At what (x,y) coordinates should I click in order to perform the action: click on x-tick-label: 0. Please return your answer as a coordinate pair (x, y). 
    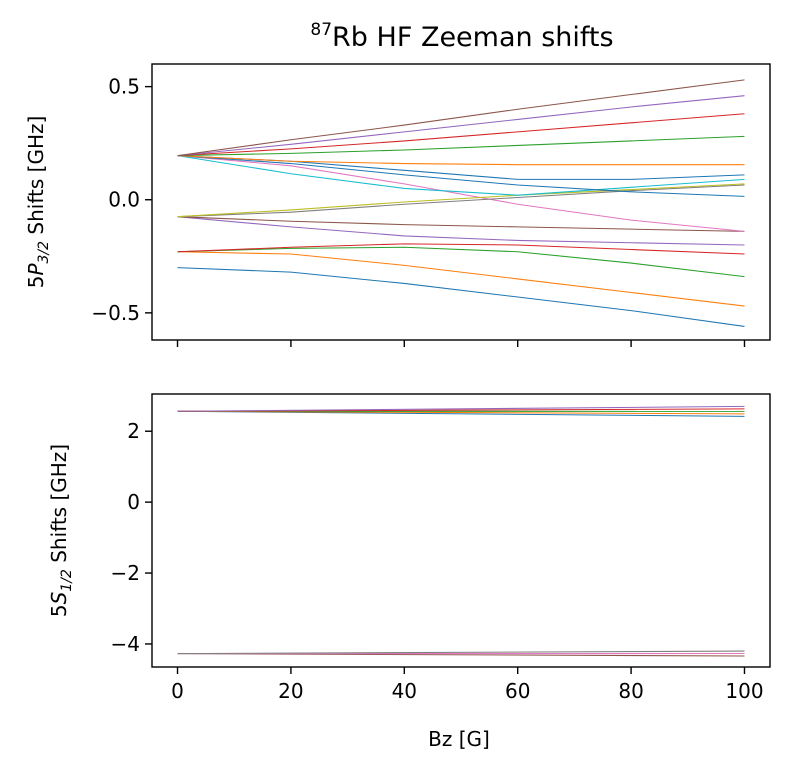
    Looking at the image, I should click on (177, 691).